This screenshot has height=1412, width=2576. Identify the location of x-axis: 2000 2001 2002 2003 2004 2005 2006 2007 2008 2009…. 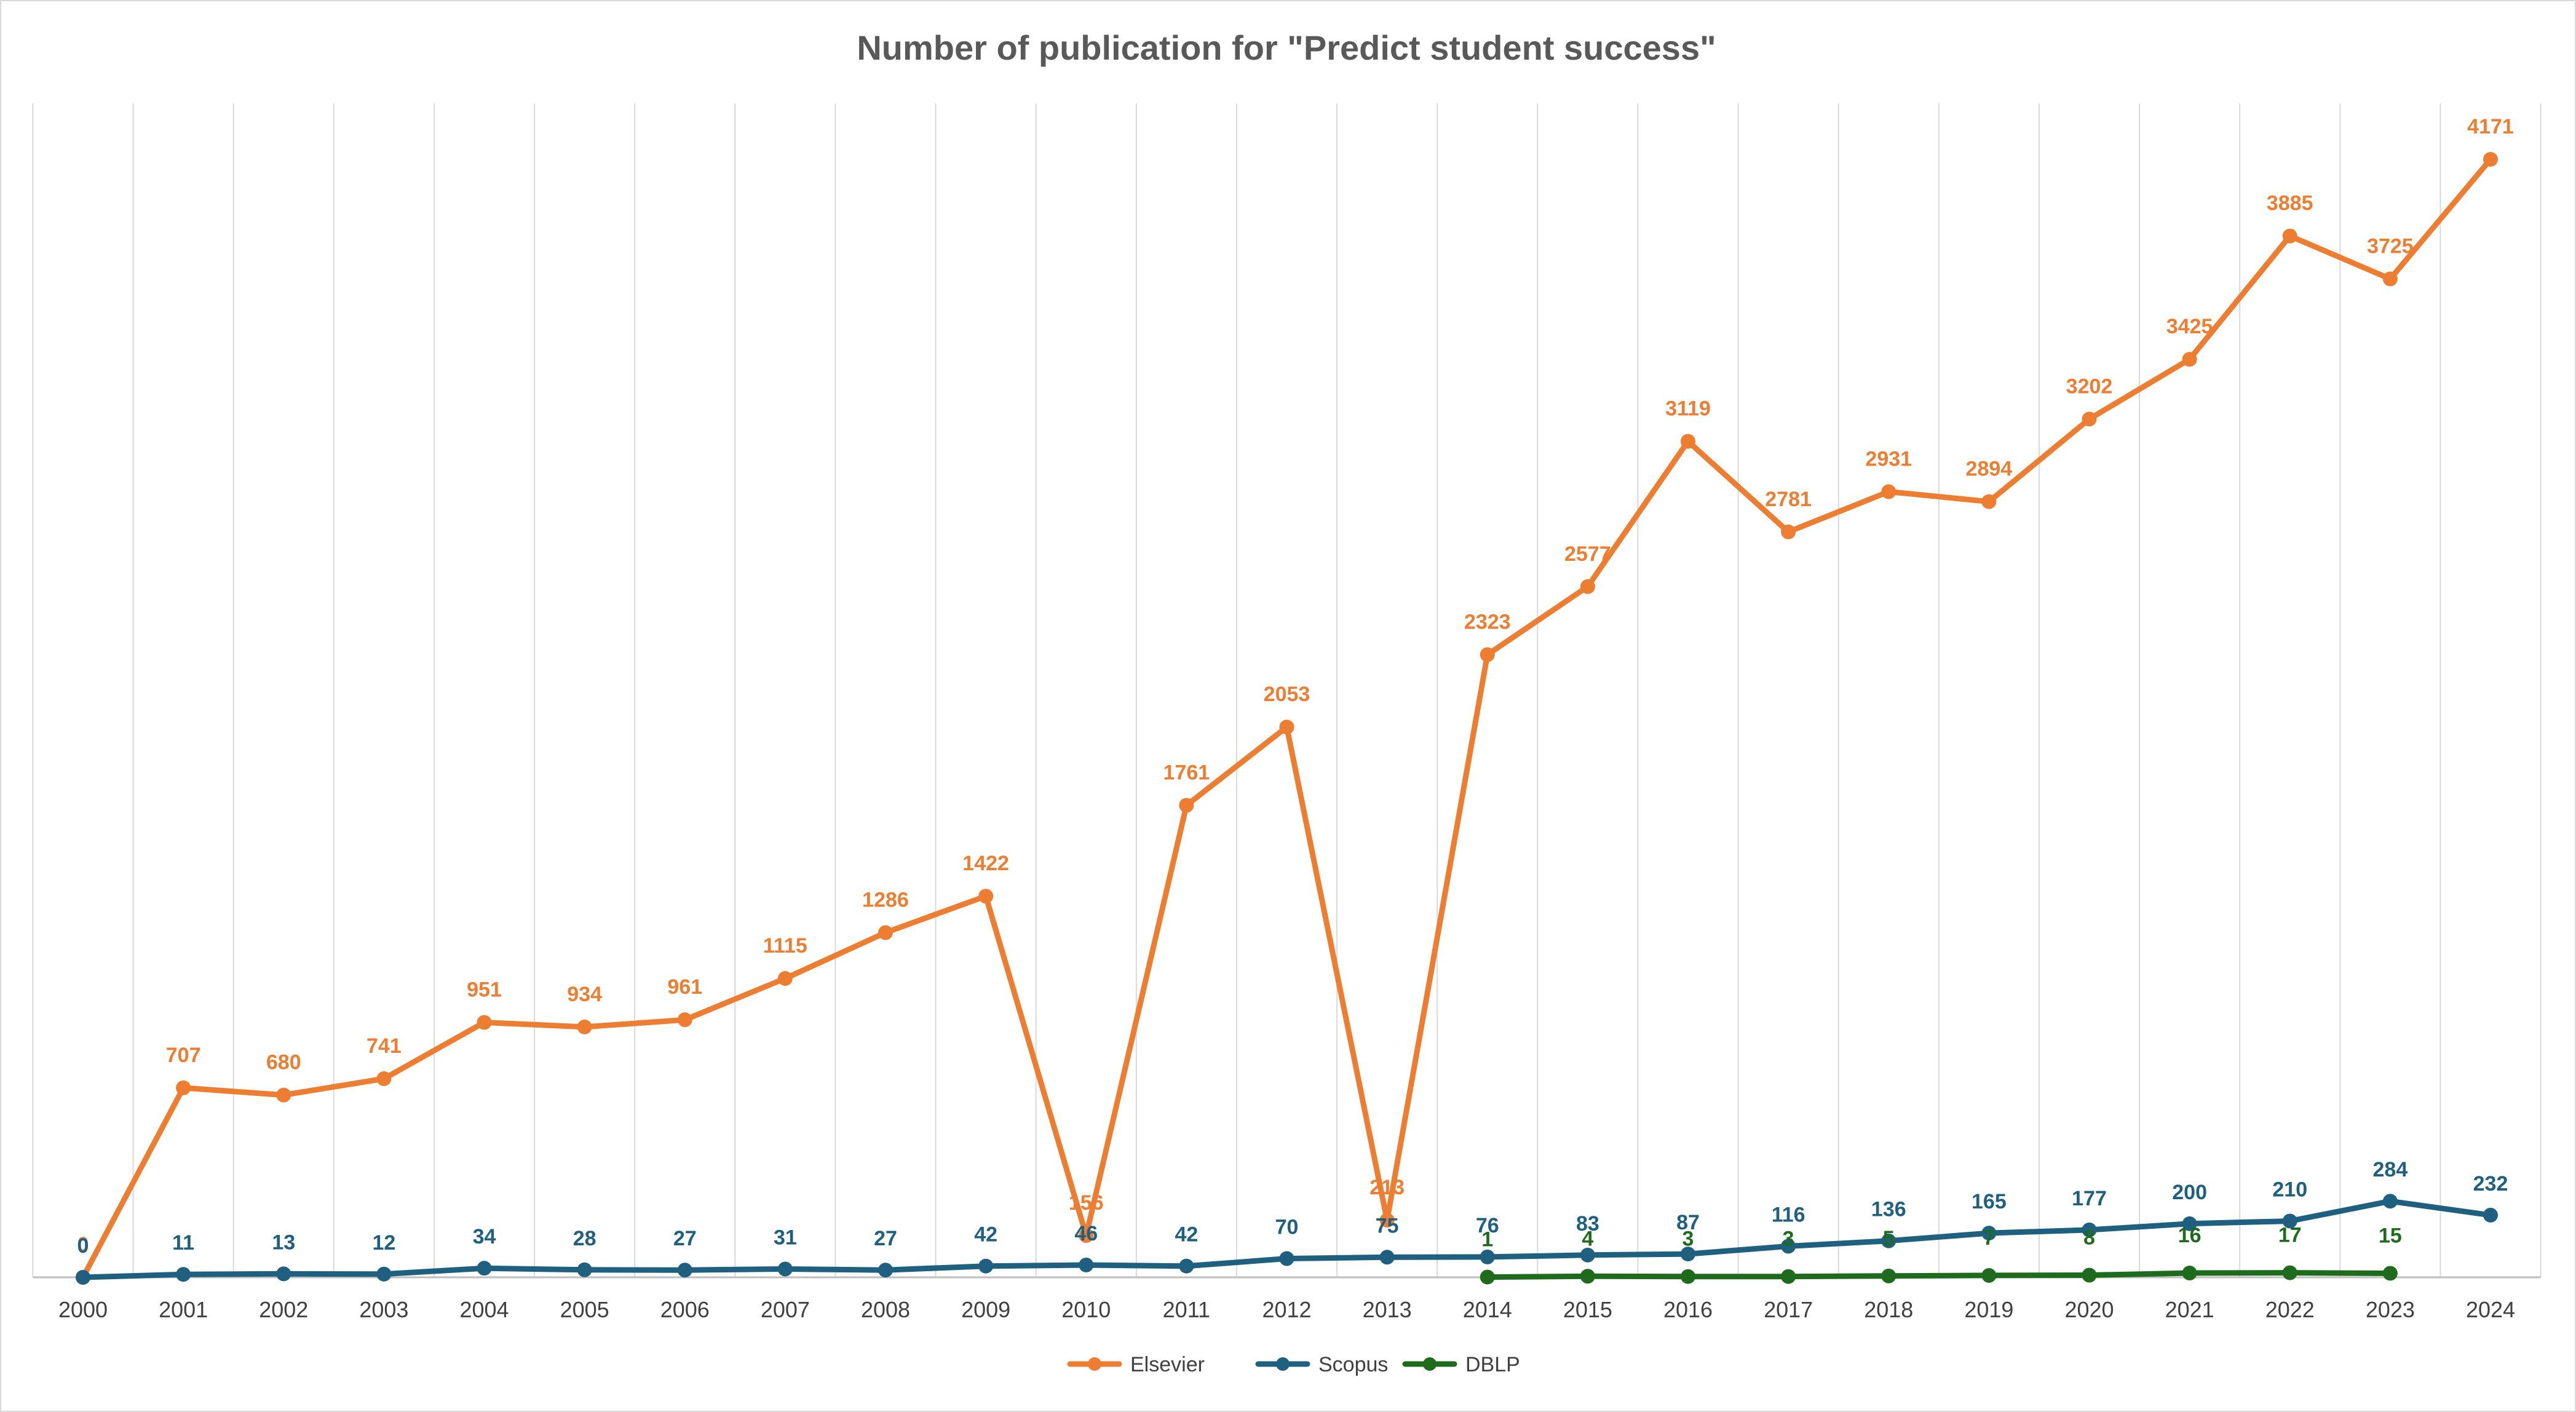
(1287, 1299).